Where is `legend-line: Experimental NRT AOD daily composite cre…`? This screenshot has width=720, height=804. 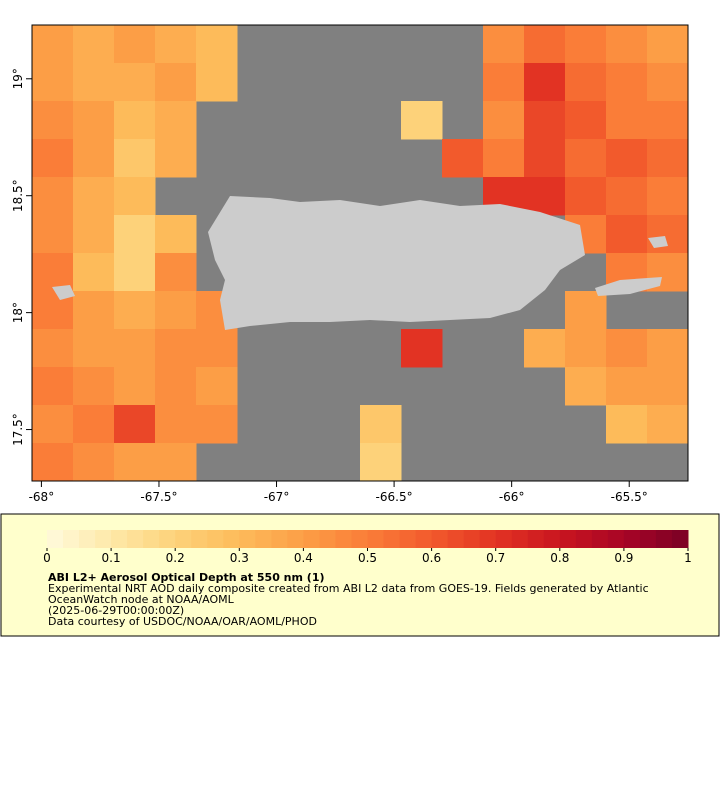
legend-line: Experimental NRT AOD daily composite cre… is located at coordinates (348, 588).